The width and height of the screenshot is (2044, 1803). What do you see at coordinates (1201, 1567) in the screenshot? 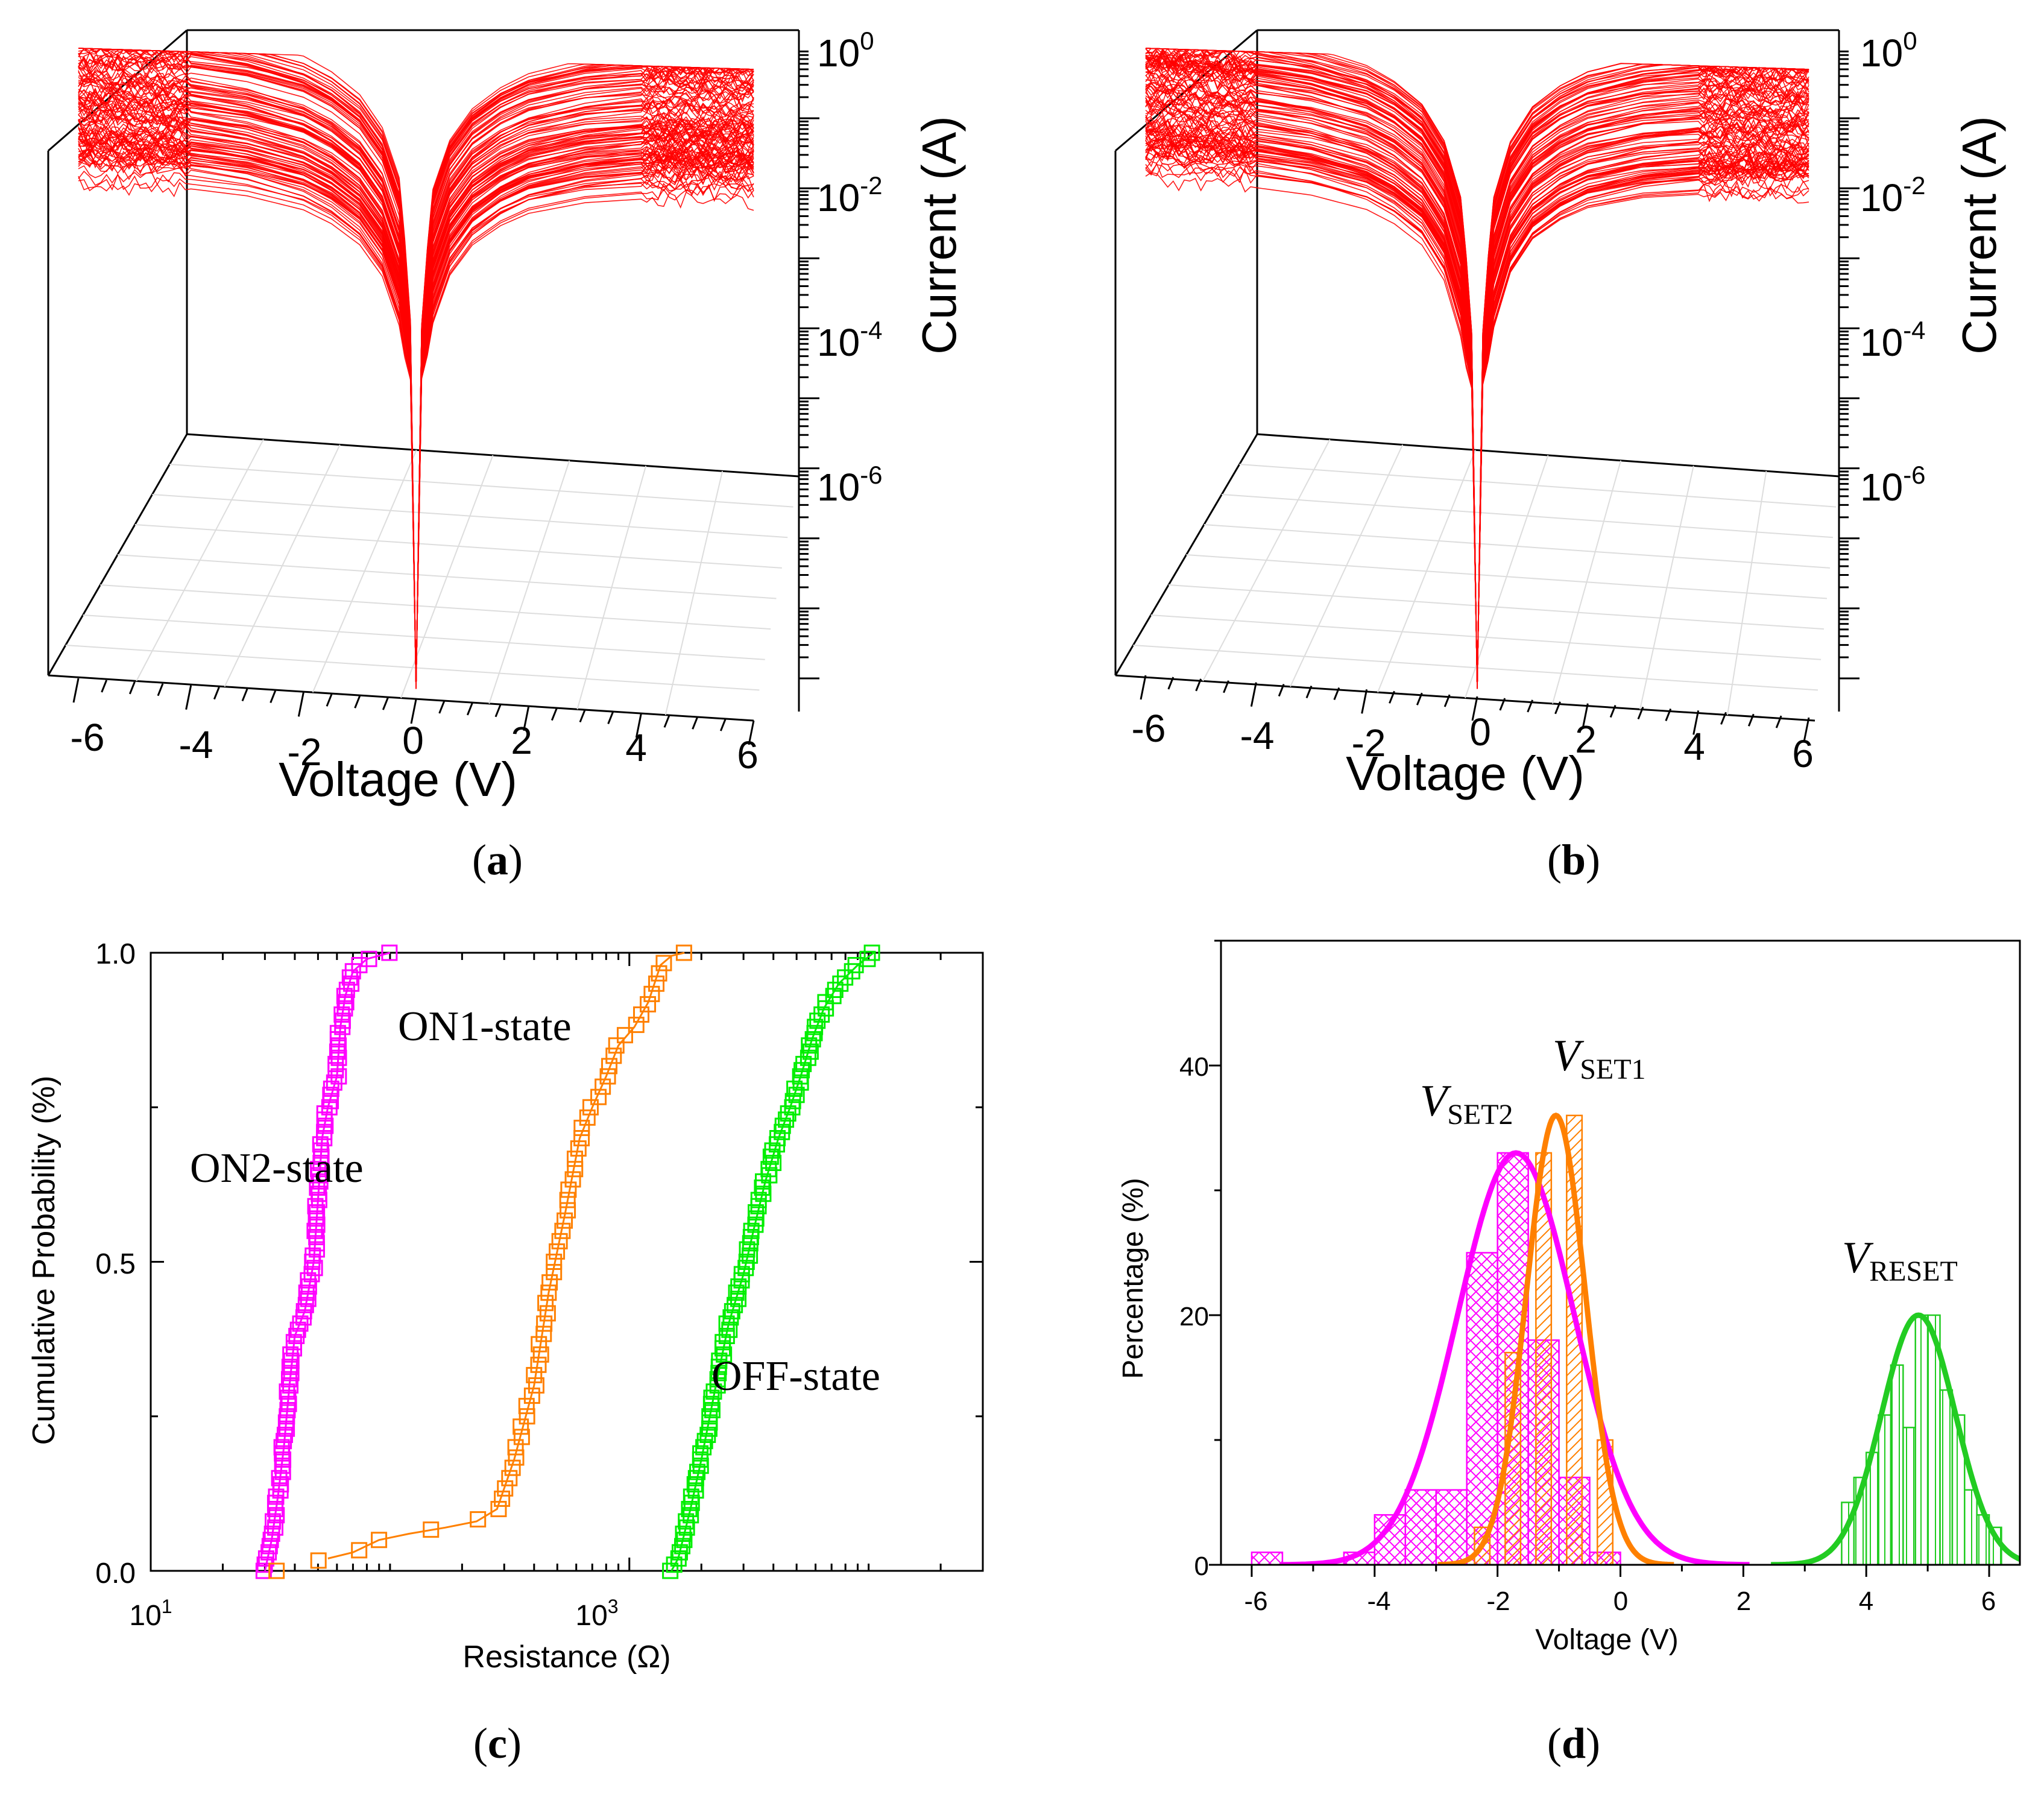
I see `panel-d-ytick-0: 0` at bounding box center [1201, 1567].